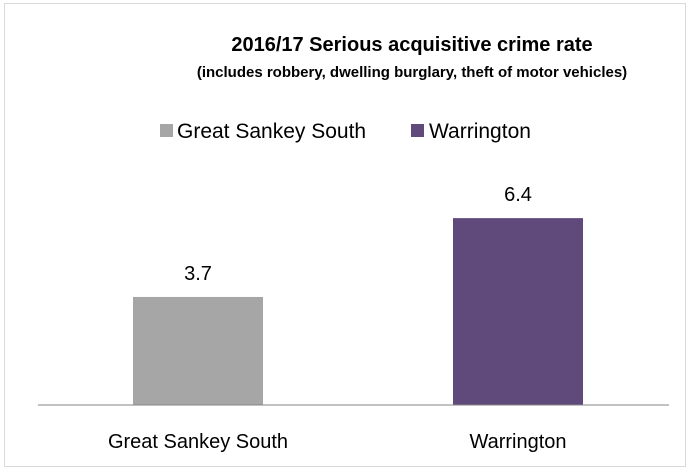  I want to click on category-label-great-sankey-south: Great Sankey South, so click(198, 442).